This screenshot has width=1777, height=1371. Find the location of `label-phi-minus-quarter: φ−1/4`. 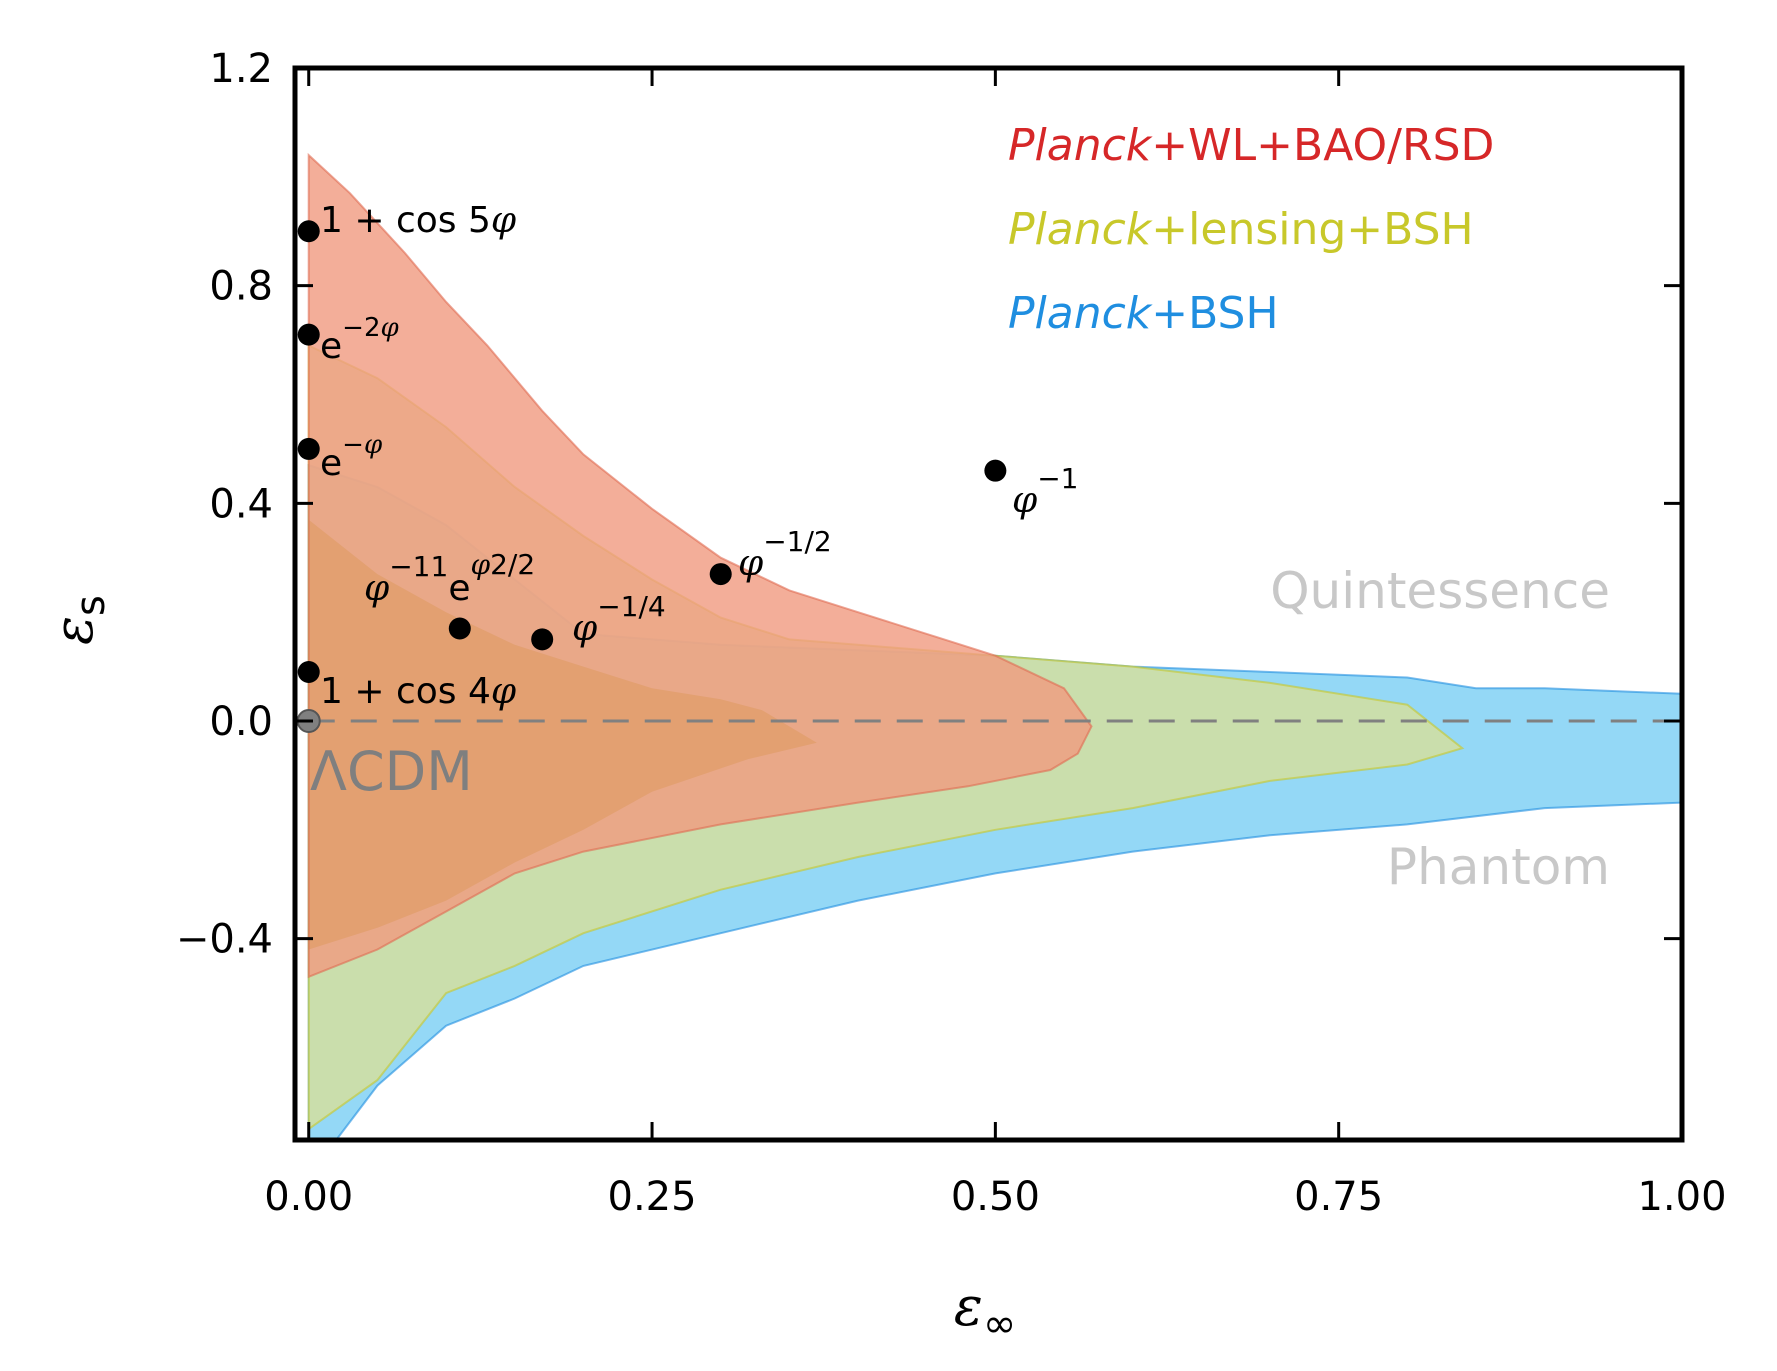

label-phi-minus-quarter: φ−1/4 is located at coordinates (619, 619).